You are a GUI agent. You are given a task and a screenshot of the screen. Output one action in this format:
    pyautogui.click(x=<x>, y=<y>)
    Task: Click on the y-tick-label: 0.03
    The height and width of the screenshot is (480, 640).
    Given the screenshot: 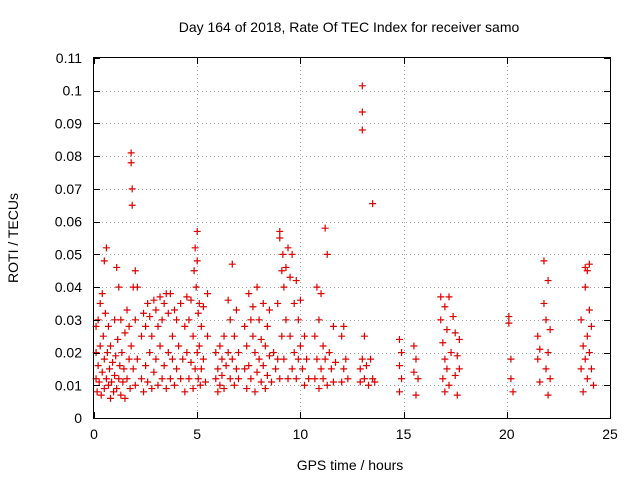 What is the action you would take?
    pyautogui.click(x=68, y=320)
    